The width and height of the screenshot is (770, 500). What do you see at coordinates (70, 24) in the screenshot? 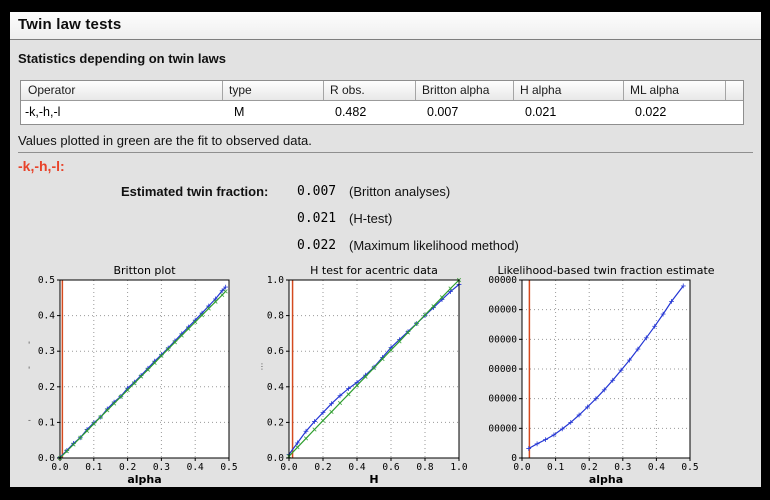
I see `page-title: Twin law tests` at bounding box center [70, 24].